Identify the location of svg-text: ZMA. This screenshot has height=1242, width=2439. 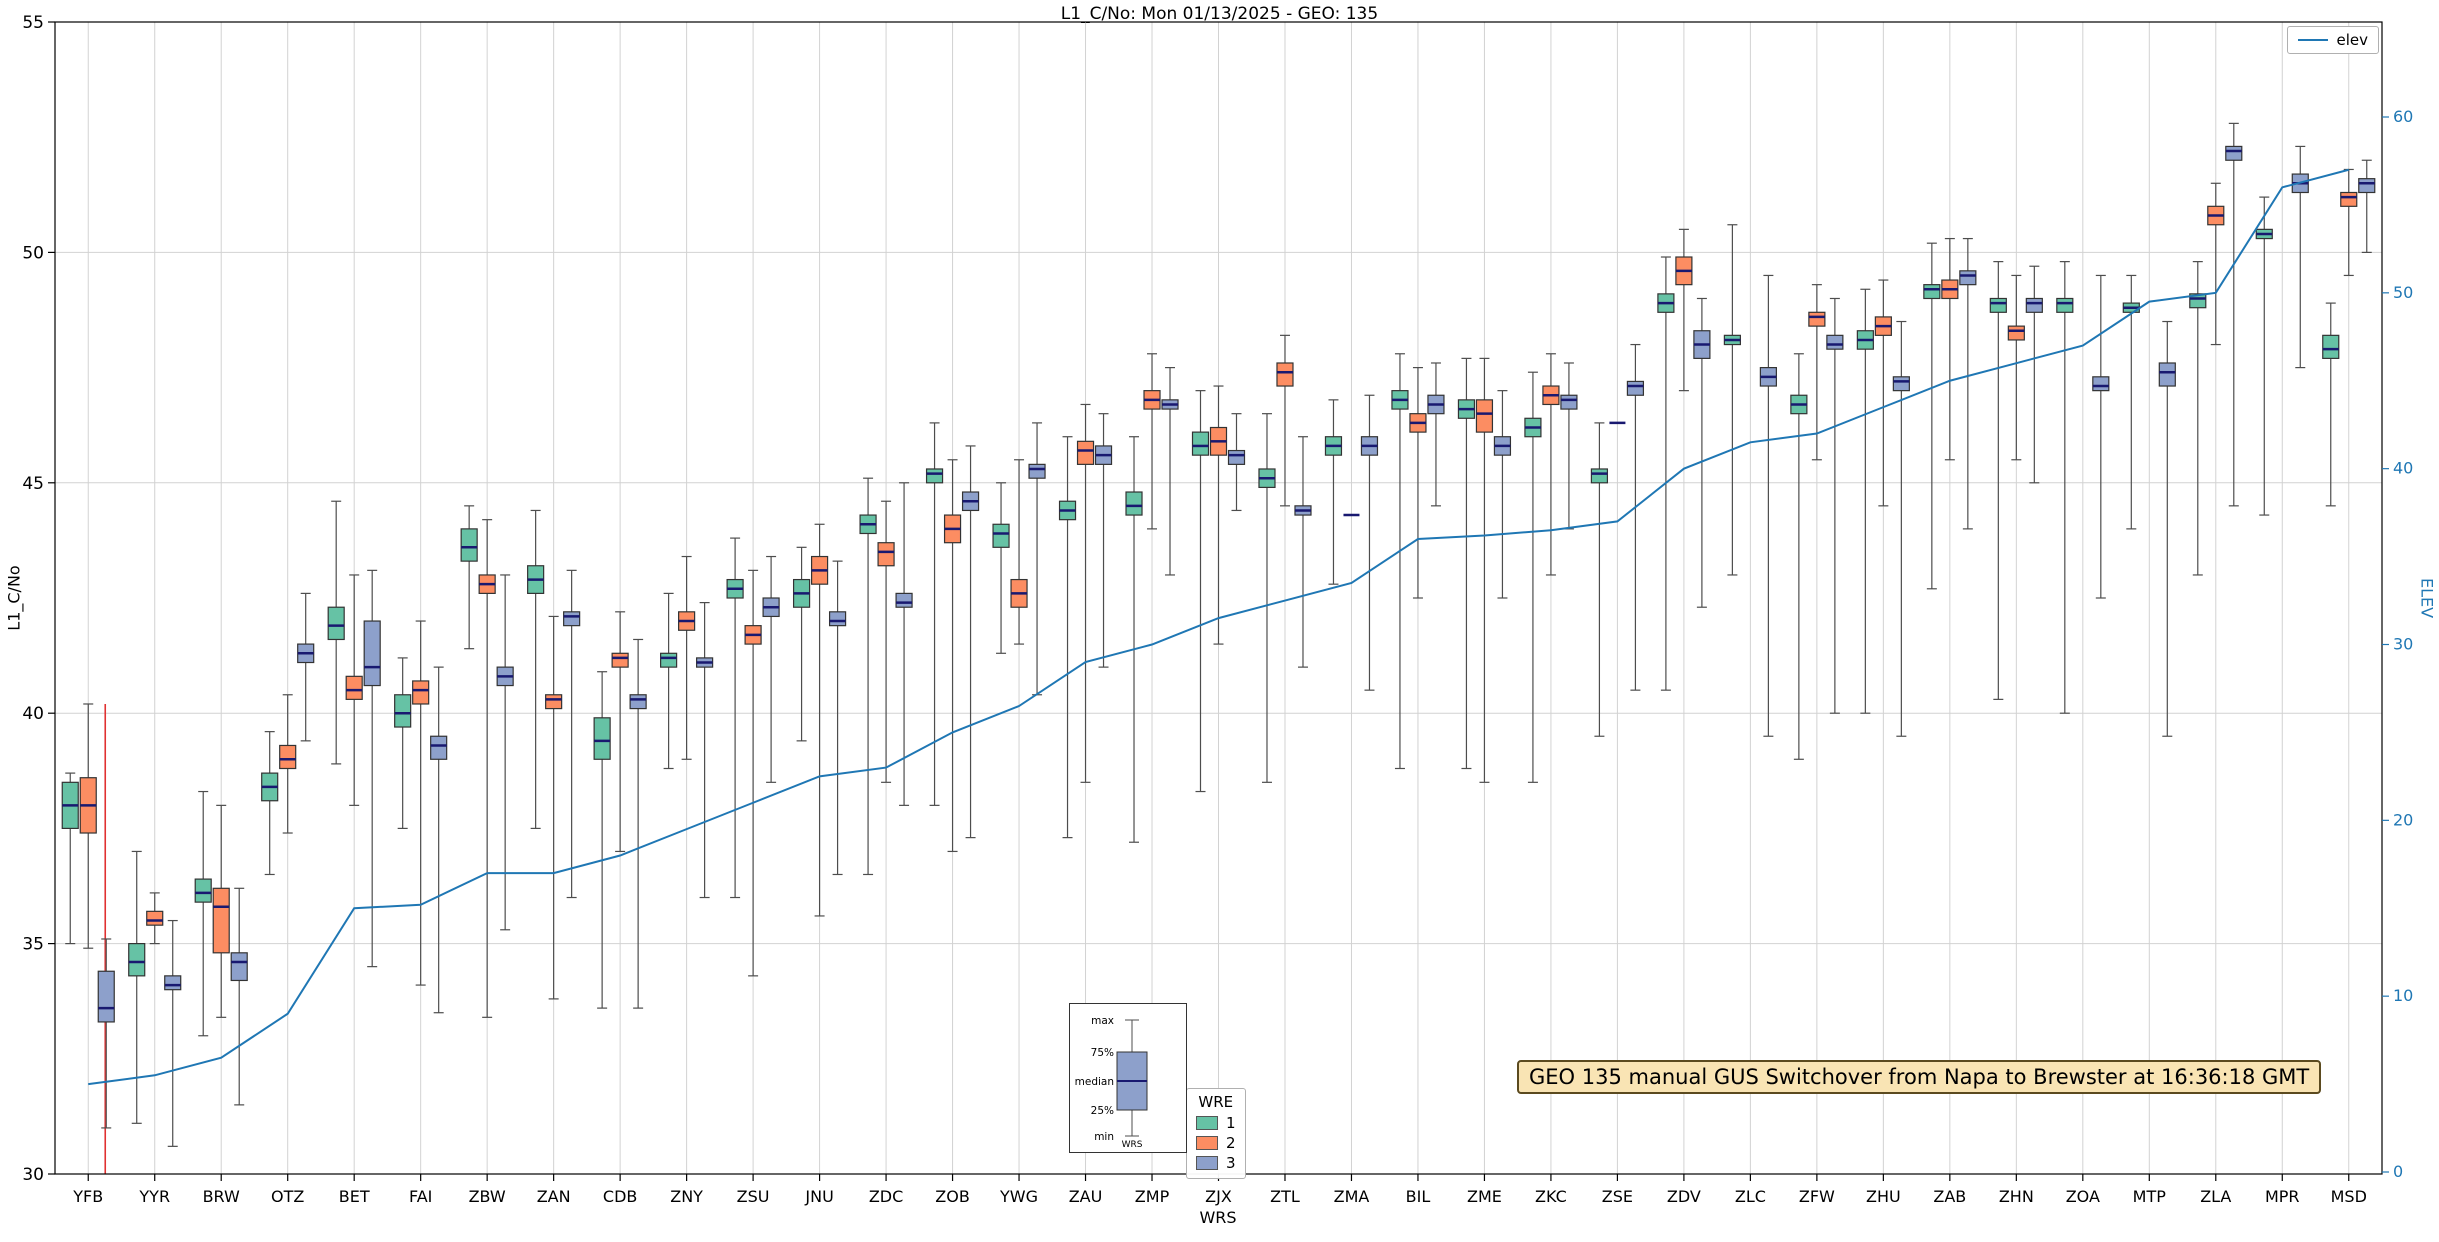
(1352, 1196).